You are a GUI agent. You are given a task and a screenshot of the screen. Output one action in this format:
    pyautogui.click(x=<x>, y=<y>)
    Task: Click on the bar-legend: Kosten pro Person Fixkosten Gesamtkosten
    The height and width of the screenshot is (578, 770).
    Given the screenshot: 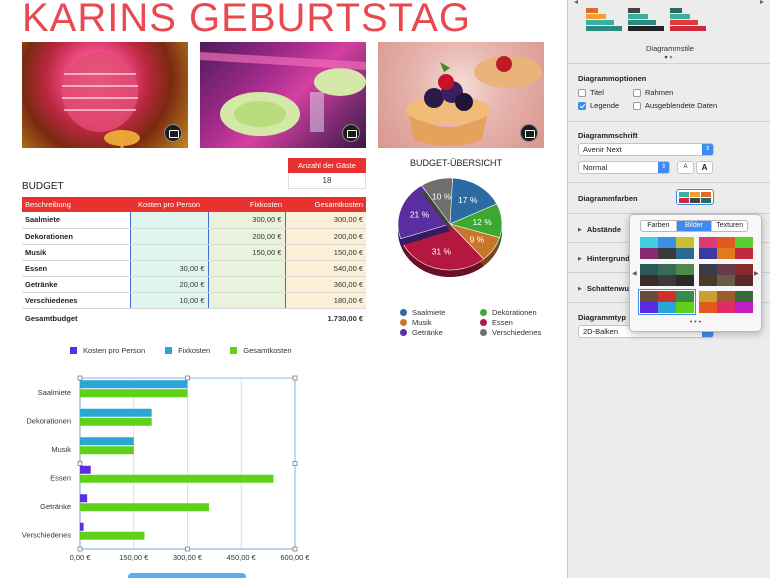 What is the action you would take?
    pyautogui.click(x=191, y=350)
    